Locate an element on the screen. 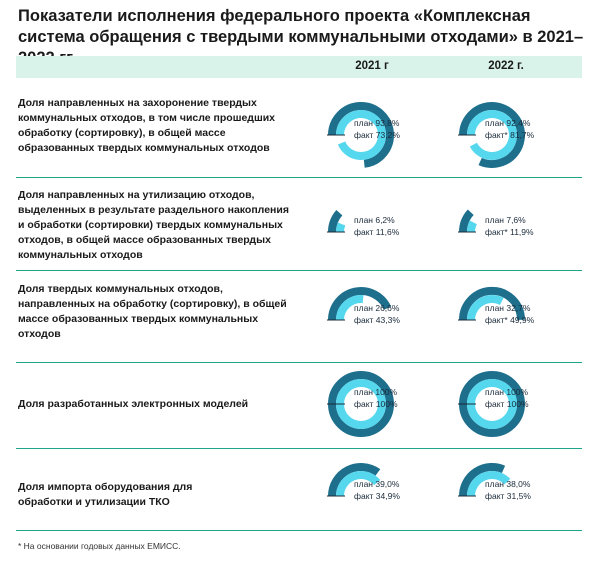 Image resolution: width=600 pixels, height=563 pixels. radial-bar-cell: план 6,2% факт 11,6% is located at coordinates (363, 223).